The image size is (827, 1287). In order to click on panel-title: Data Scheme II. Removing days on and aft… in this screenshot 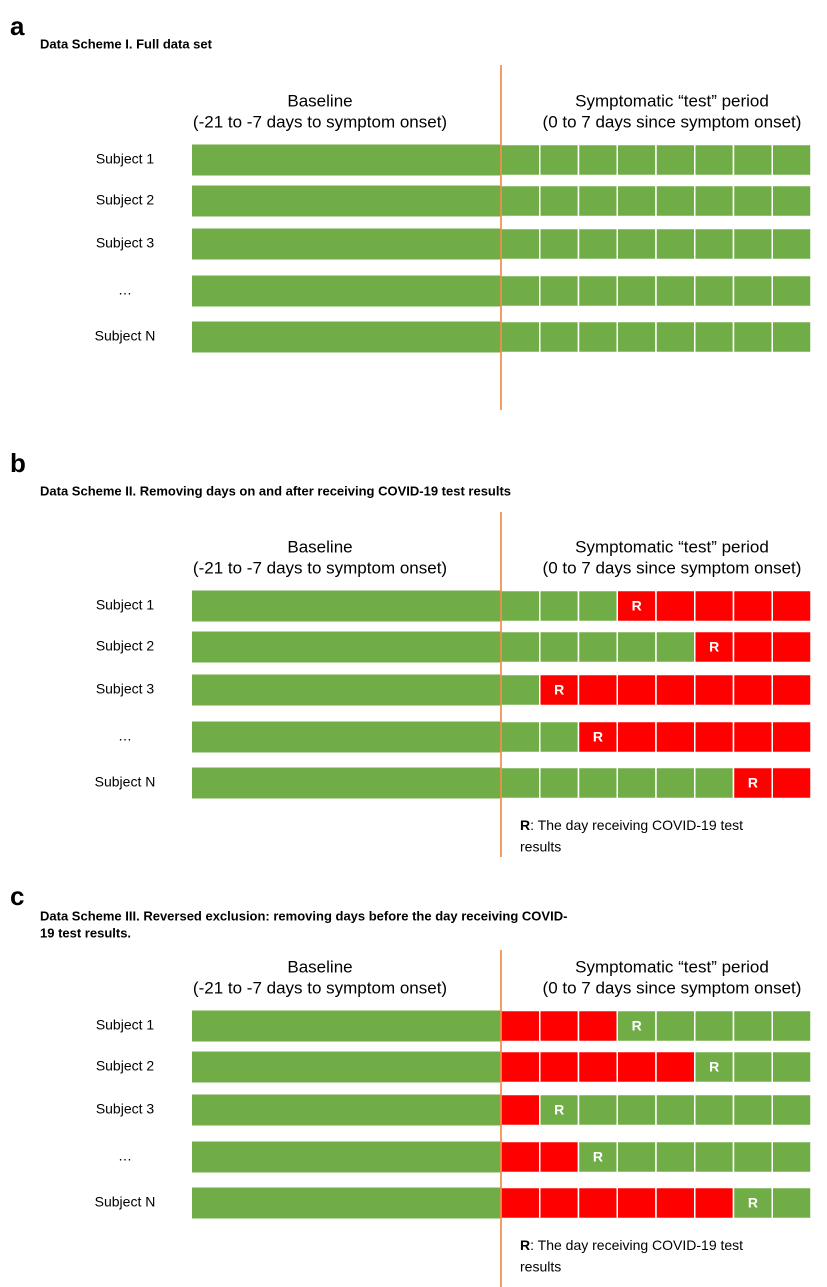, I will do `click(275, 490)`.